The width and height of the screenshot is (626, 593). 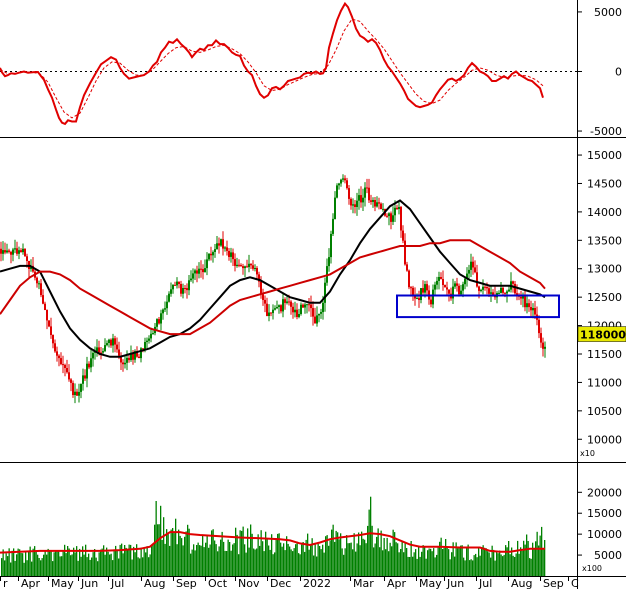 What do you see at coordinates (604, 513) in the screenshot?
I see `volume-y-tick-label: 15000` at bounding box center [604, 513].